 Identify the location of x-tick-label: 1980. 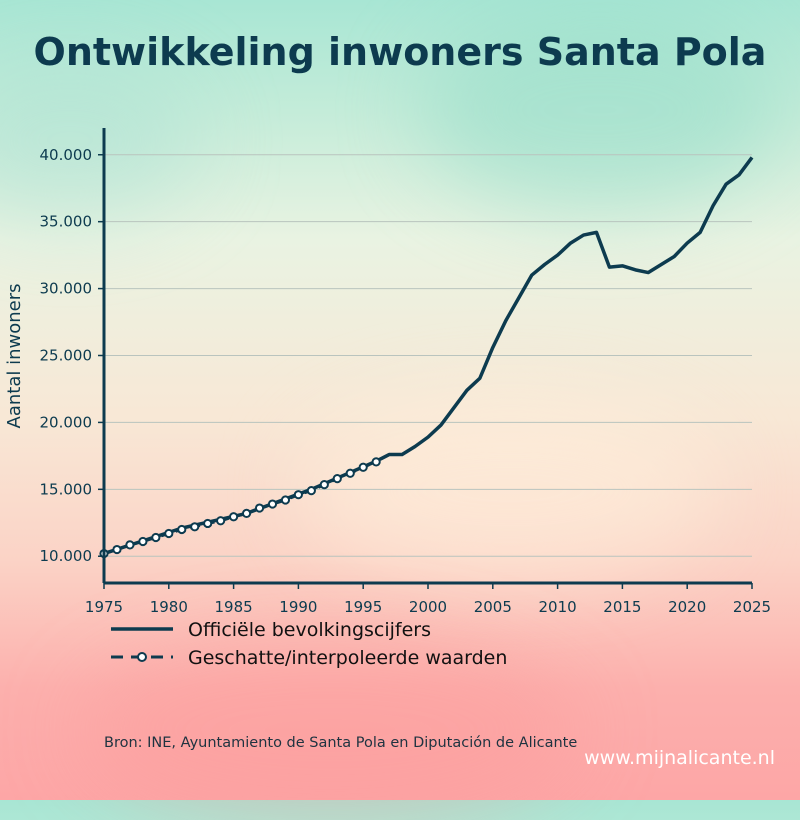
(169, 607).